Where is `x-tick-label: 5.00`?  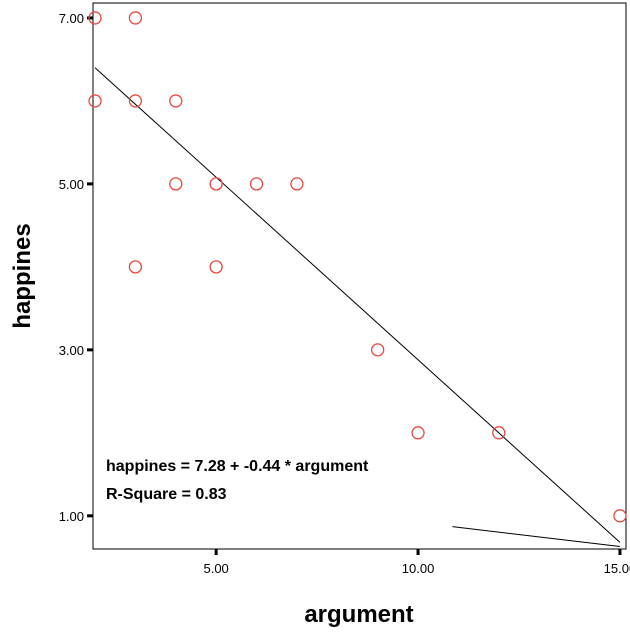
x-tick-label: 5.00 is located at coordinates (215, 568).